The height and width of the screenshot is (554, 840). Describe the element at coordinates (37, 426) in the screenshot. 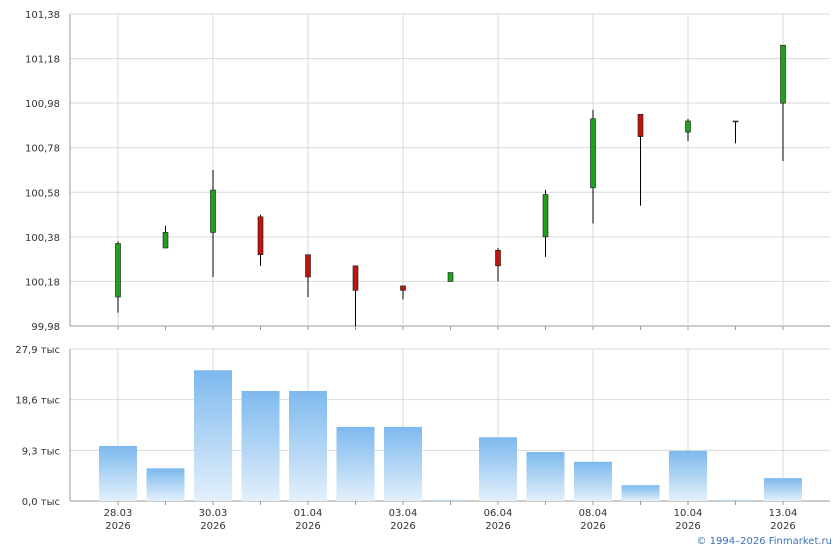

I see `volume-y-axis: 0,0 тыс 9,3 тыс 18,6 тыс 27,9 тыс` at that location.